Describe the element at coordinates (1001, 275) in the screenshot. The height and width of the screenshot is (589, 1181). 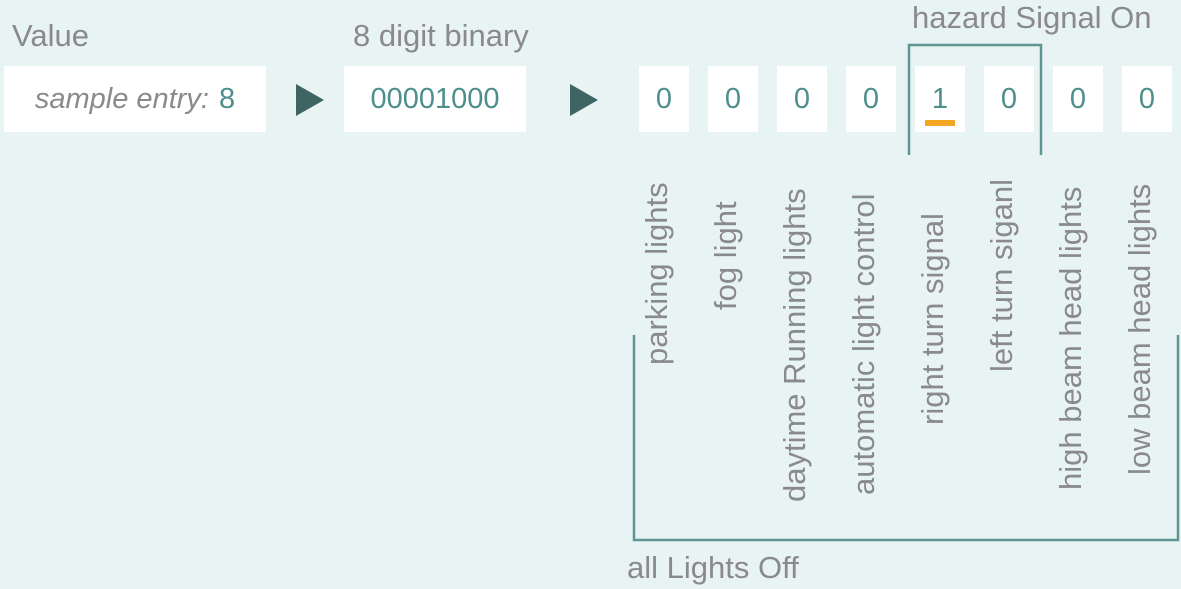
I see `bit-label: left turn siganl` at that location.